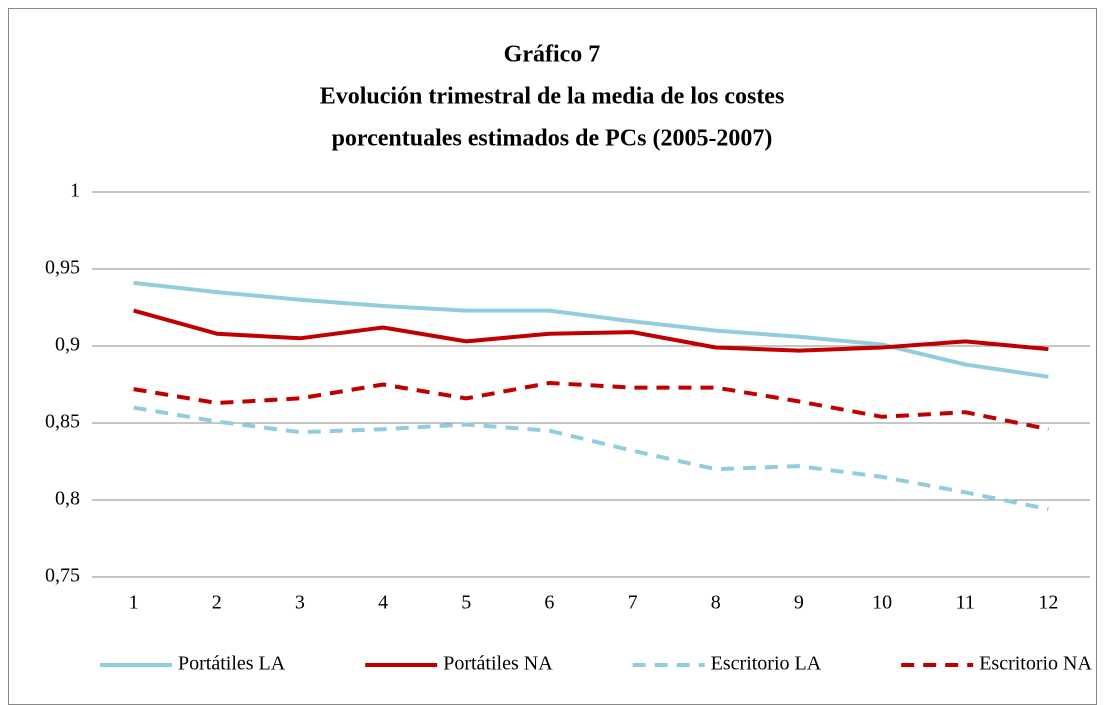 This screenshot has height=705, width=1105. I want to click on y-tick-label: 0,85, so click(62, 422).